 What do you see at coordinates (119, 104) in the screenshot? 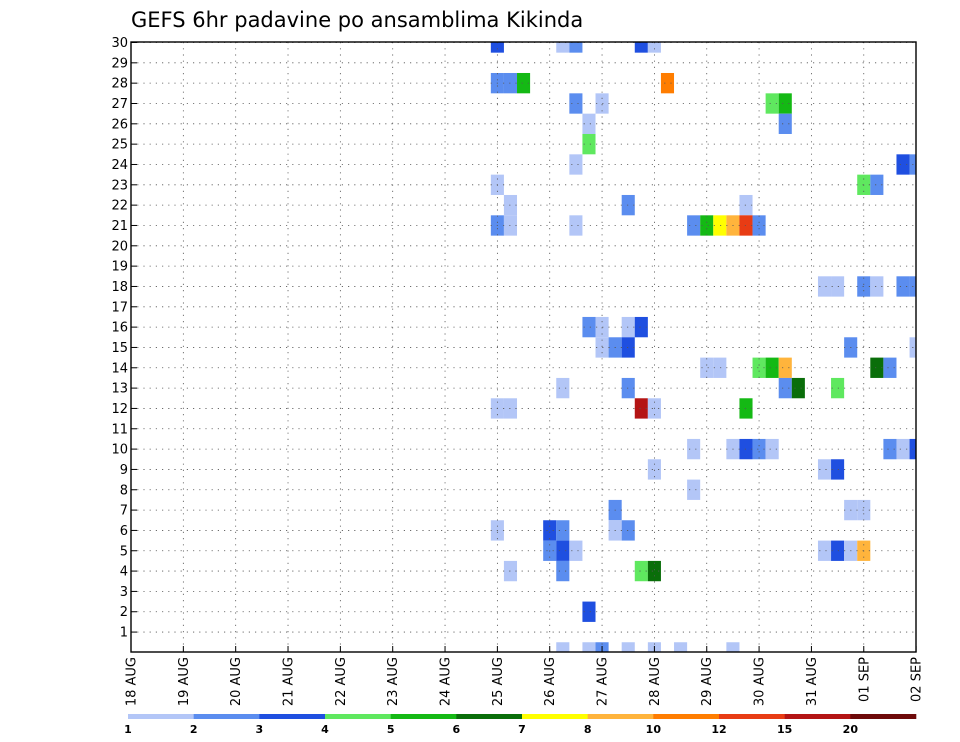
I see `y-tick-label: 27` at bounding box center [119, 104].